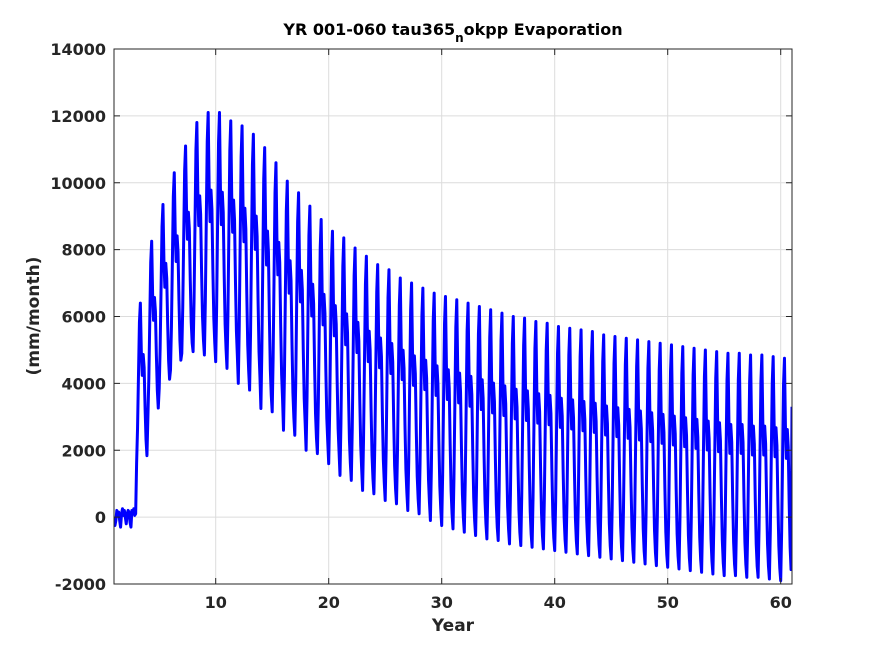  What do you see at coordinates (83, 250) in the screenshot?
I see `y-tick-label: 8000` at bounding box center [83, 250].